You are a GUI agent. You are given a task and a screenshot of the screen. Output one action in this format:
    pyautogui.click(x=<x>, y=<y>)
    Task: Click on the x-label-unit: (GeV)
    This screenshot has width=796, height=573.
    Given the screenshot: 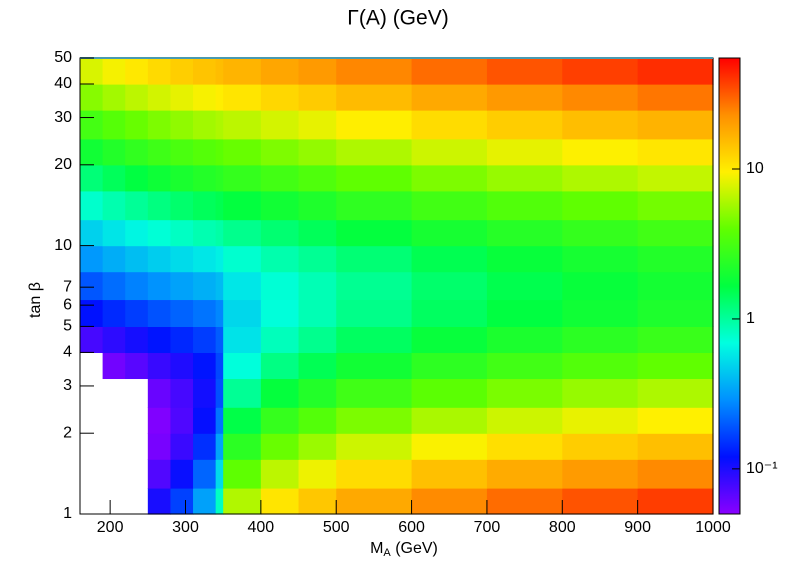 What is the action you would take?
    pyautogui.click(x=414, y=548)
    